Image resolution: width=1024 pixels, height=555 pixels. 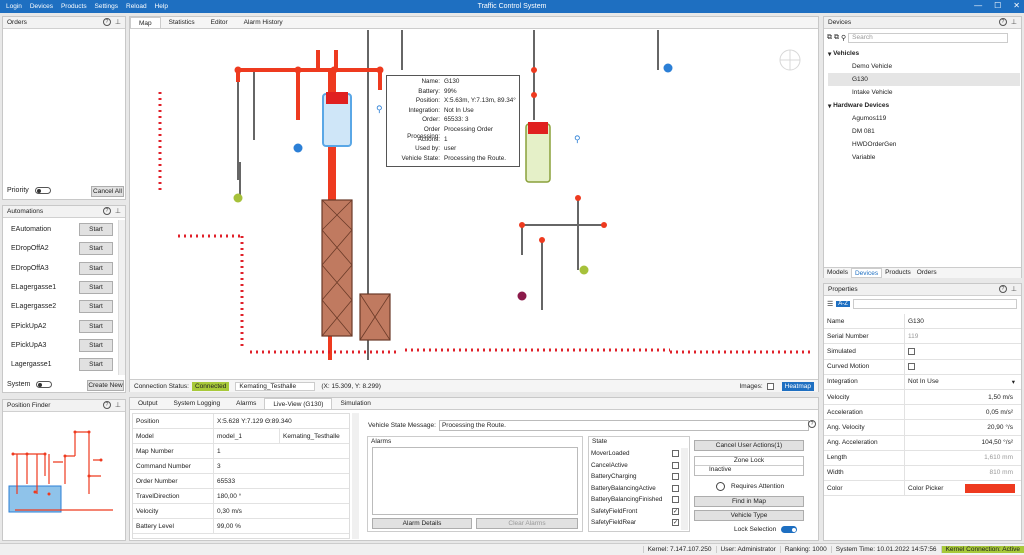 What do you see at coordinates (962, 427) in the screenshot?
I see `property-value: 20,90 °/s` at bounding box center [962, 427].